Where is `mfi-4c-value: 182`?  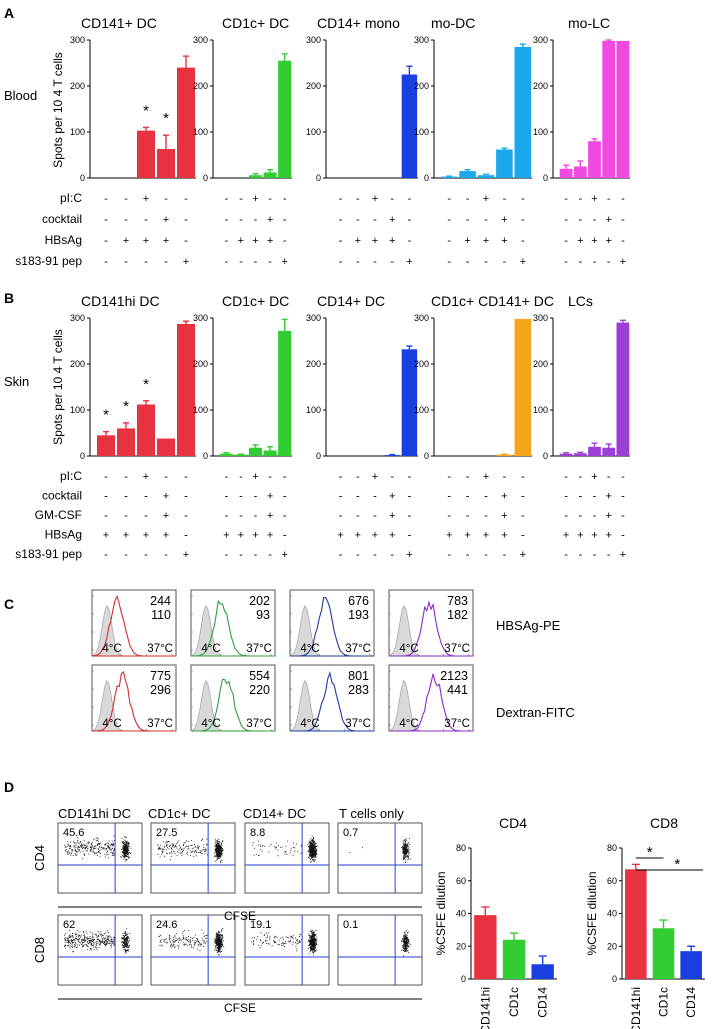 mfi-4c-value: 182 is located at coordinates (457, 615).